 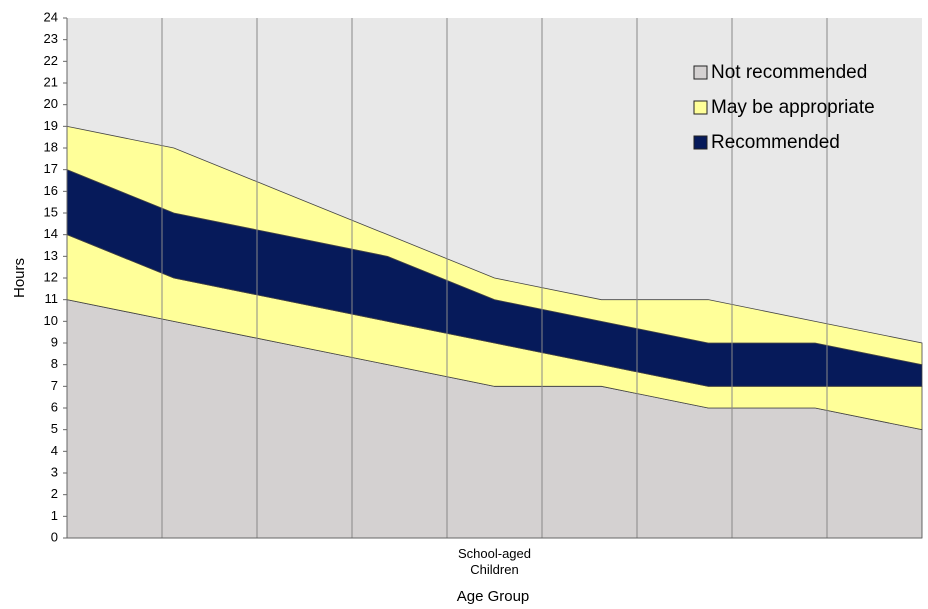 What do you see at coordinates (54, 428) in the screenshot?
I see `y-tick-label: 5` at bounding box center [54, 428].